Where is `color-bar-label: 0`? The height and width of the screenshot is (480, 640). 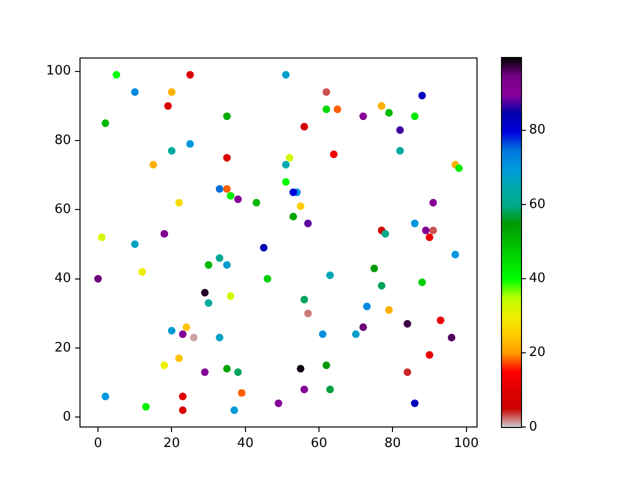
color-bar-label: 0 is located at coordinates (533, 426).